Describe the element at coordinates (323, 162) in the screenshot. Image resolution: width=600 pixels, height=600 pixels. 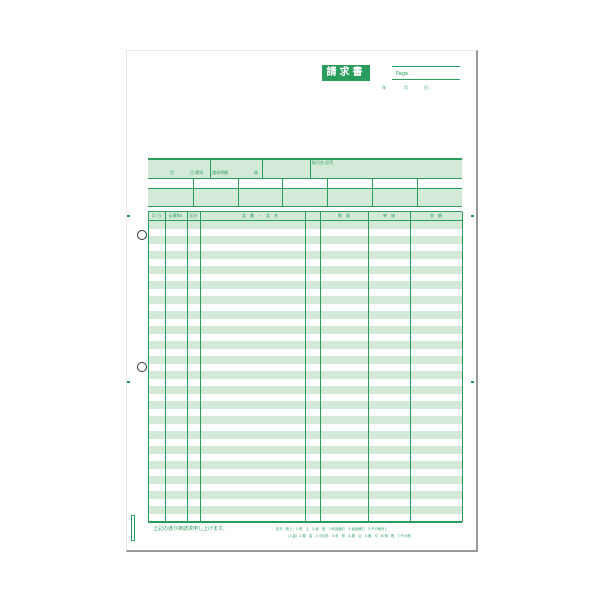
I see `client-label: 取引先 記号` at that location.